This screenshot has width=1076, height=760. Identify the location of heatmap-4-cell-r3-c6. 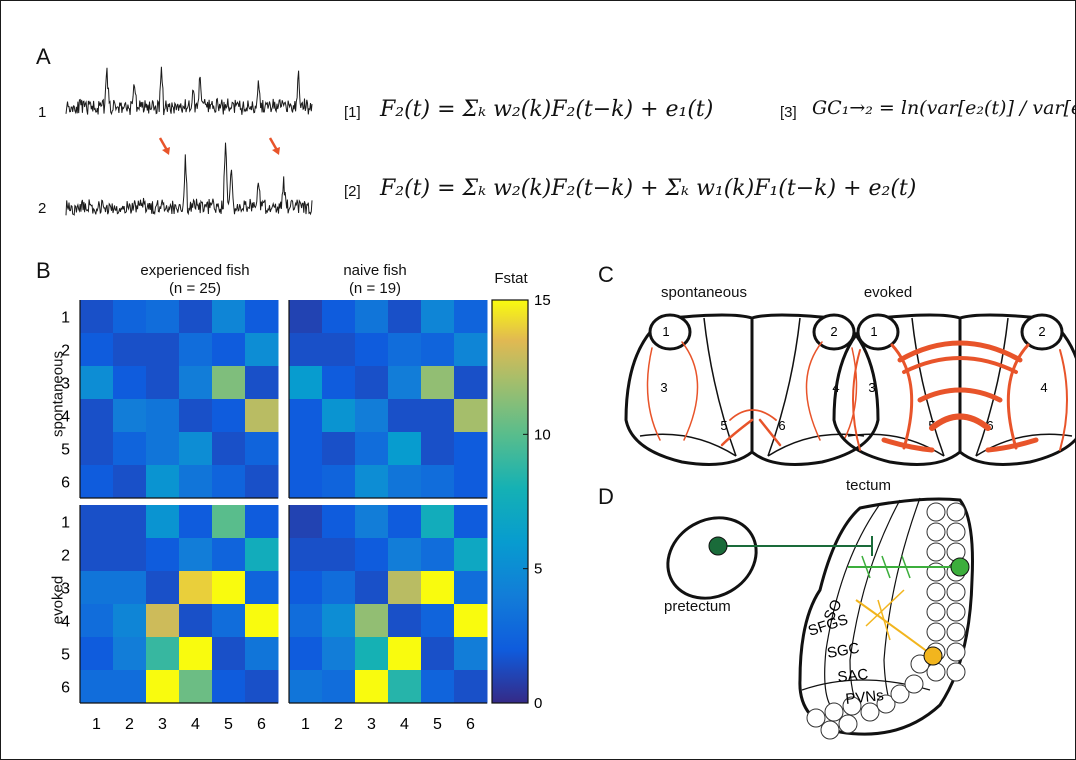
(471, 588).